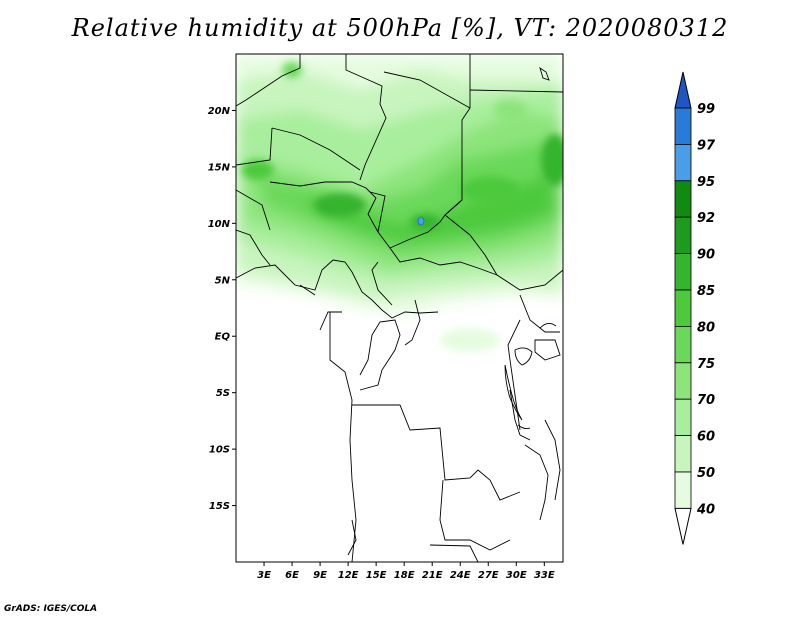 The width and height of the screenshot is (800, 618). Describe the element at coordinates (219, 111) in the screenshot. I see `lat-tick-label: 20N` at that location.